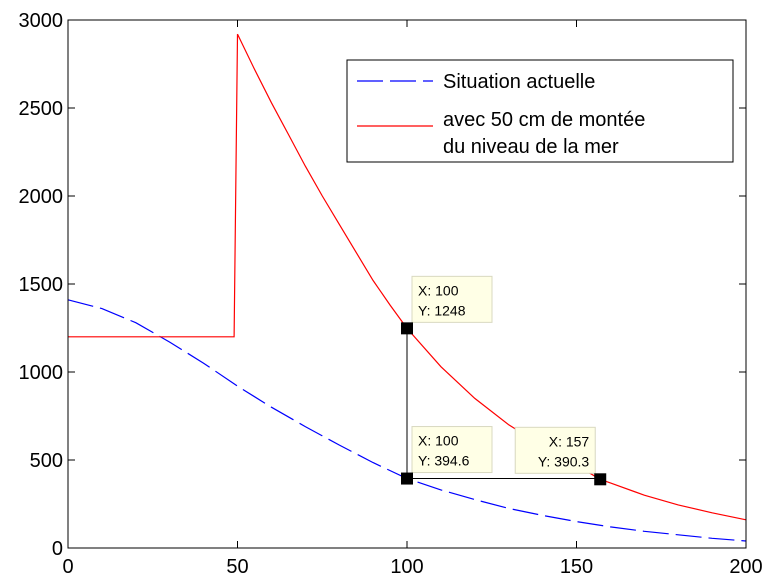  What do you see at coordinates (519, 82) in the screenshot?
I see `legend-label-0: Situation actuelle` at bounding box center [519, 82].